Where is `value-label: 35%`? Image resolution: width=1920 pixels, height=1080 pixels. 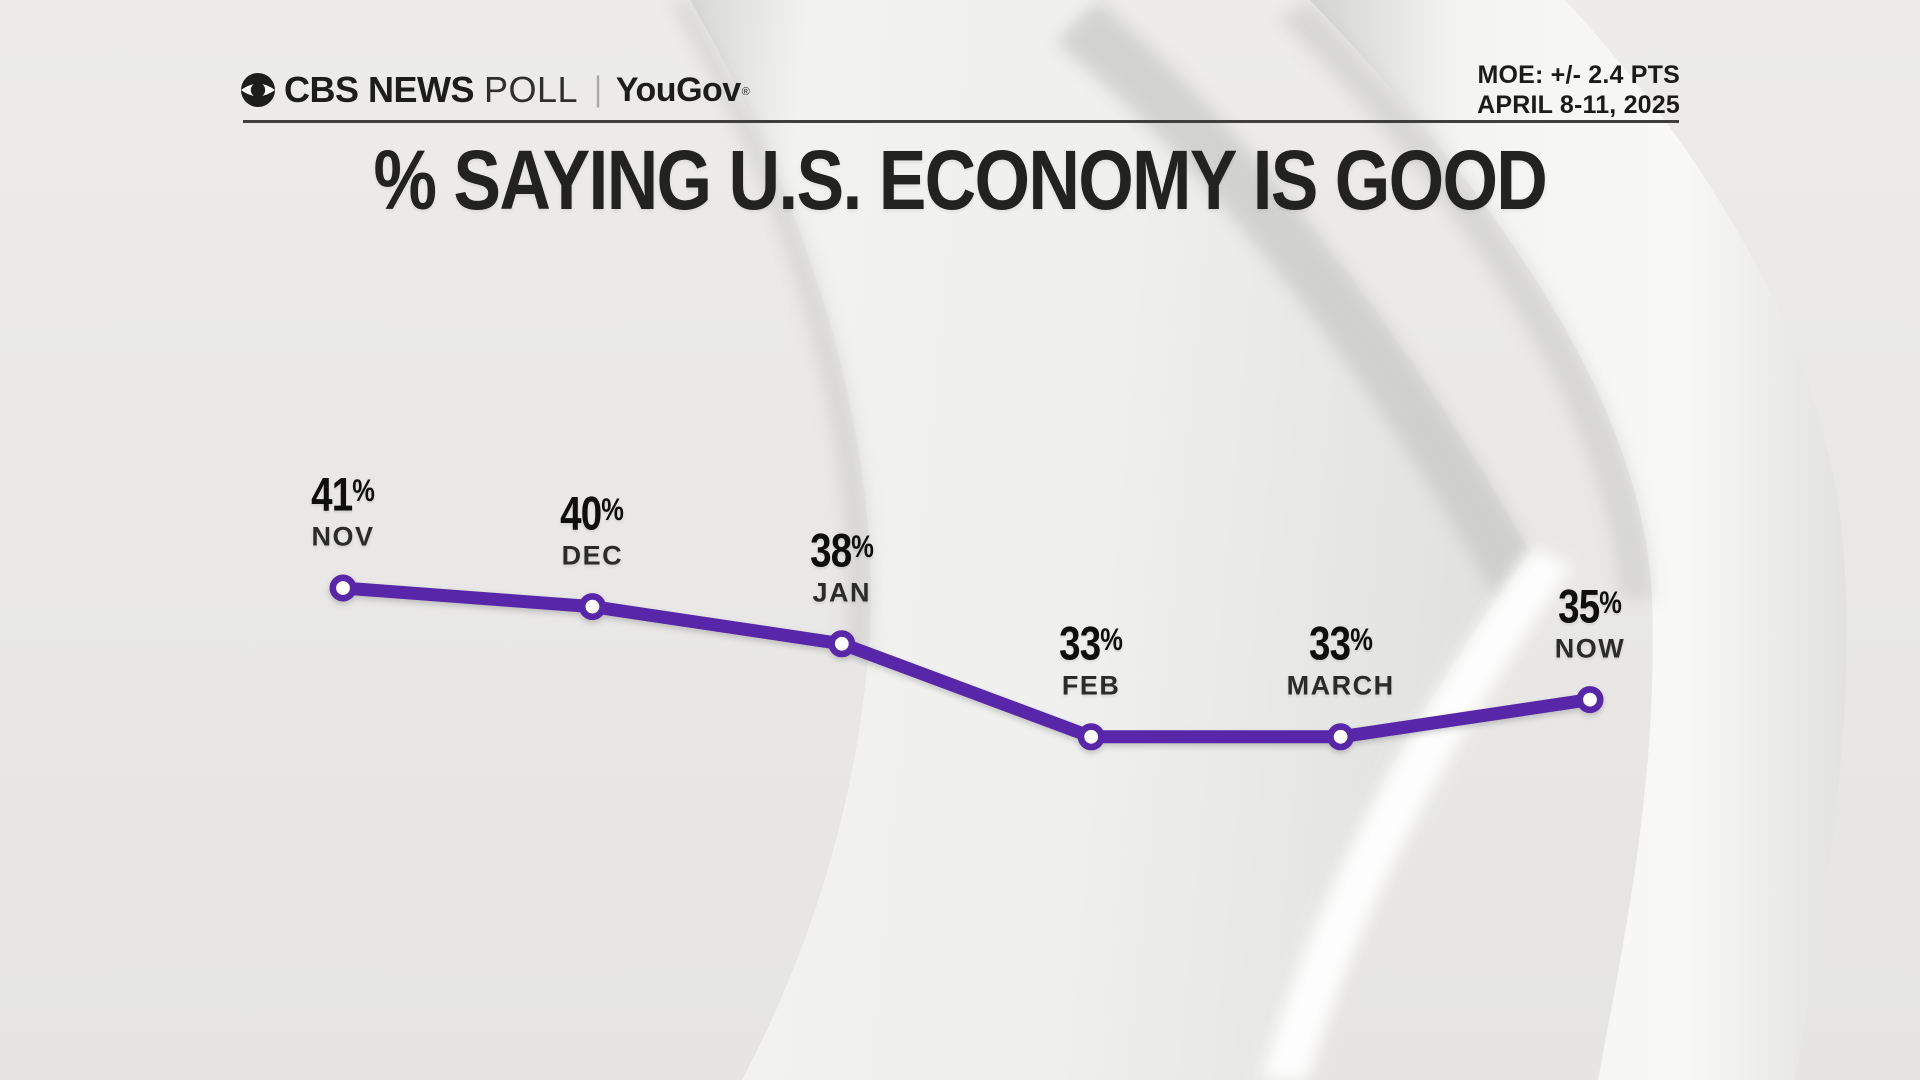 value-label: 35% is located at coordinates (1590, 605).